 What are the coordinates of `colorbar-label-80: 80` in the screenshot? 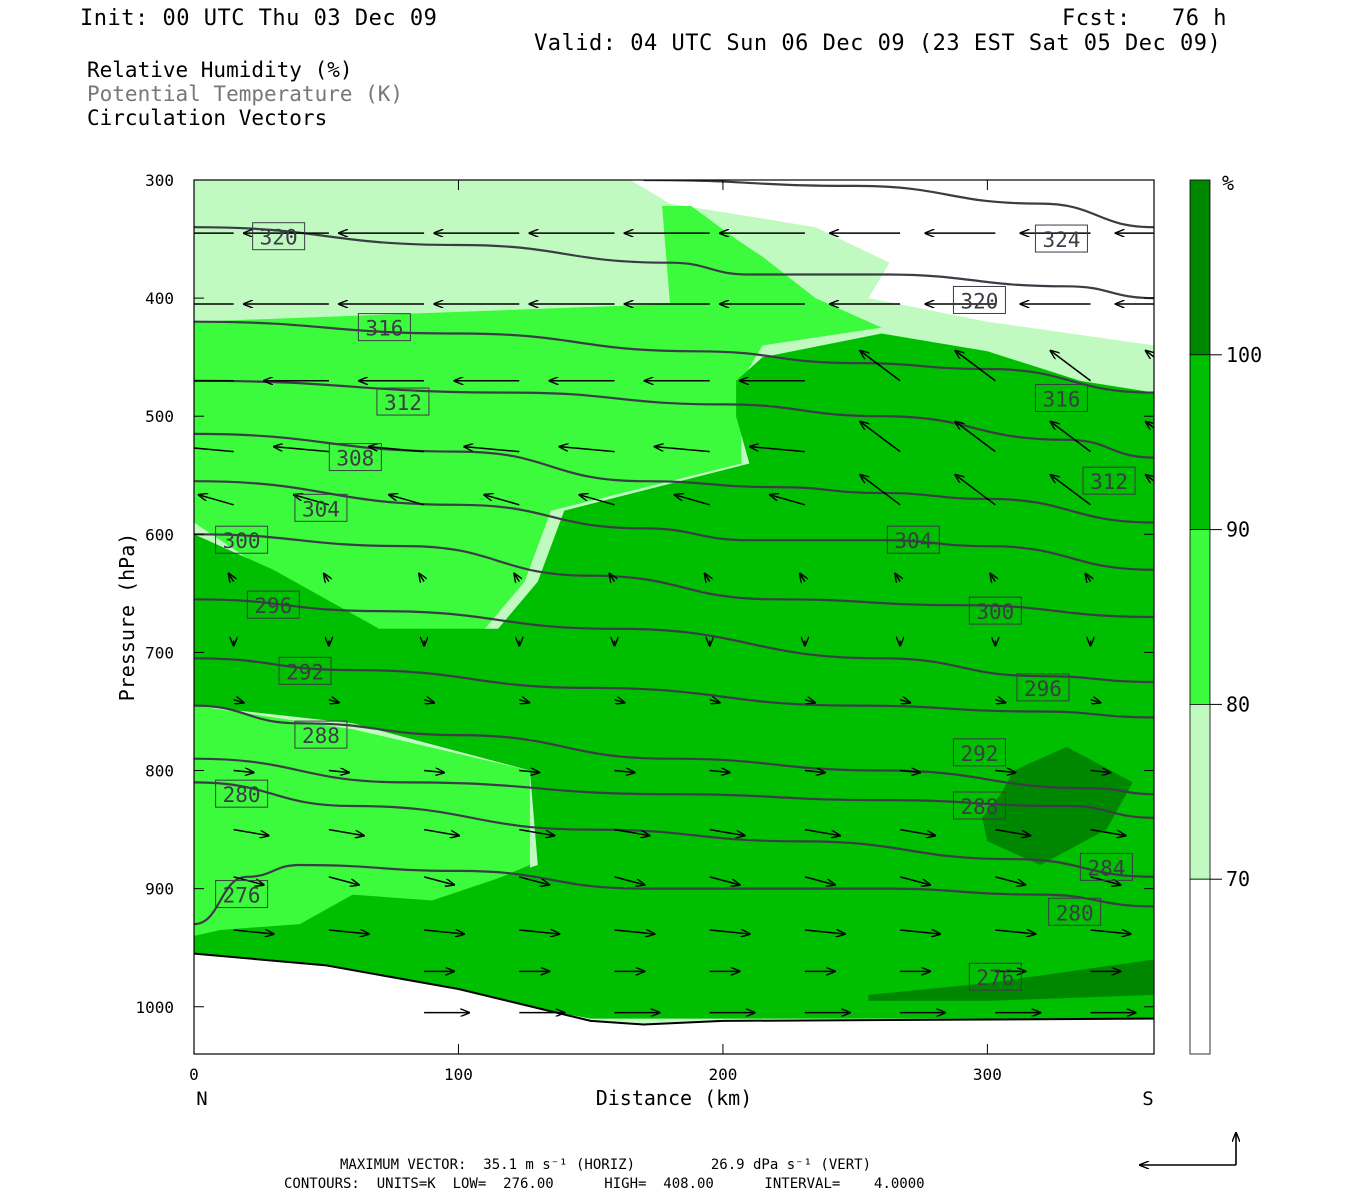 It's located at (1238, 704).